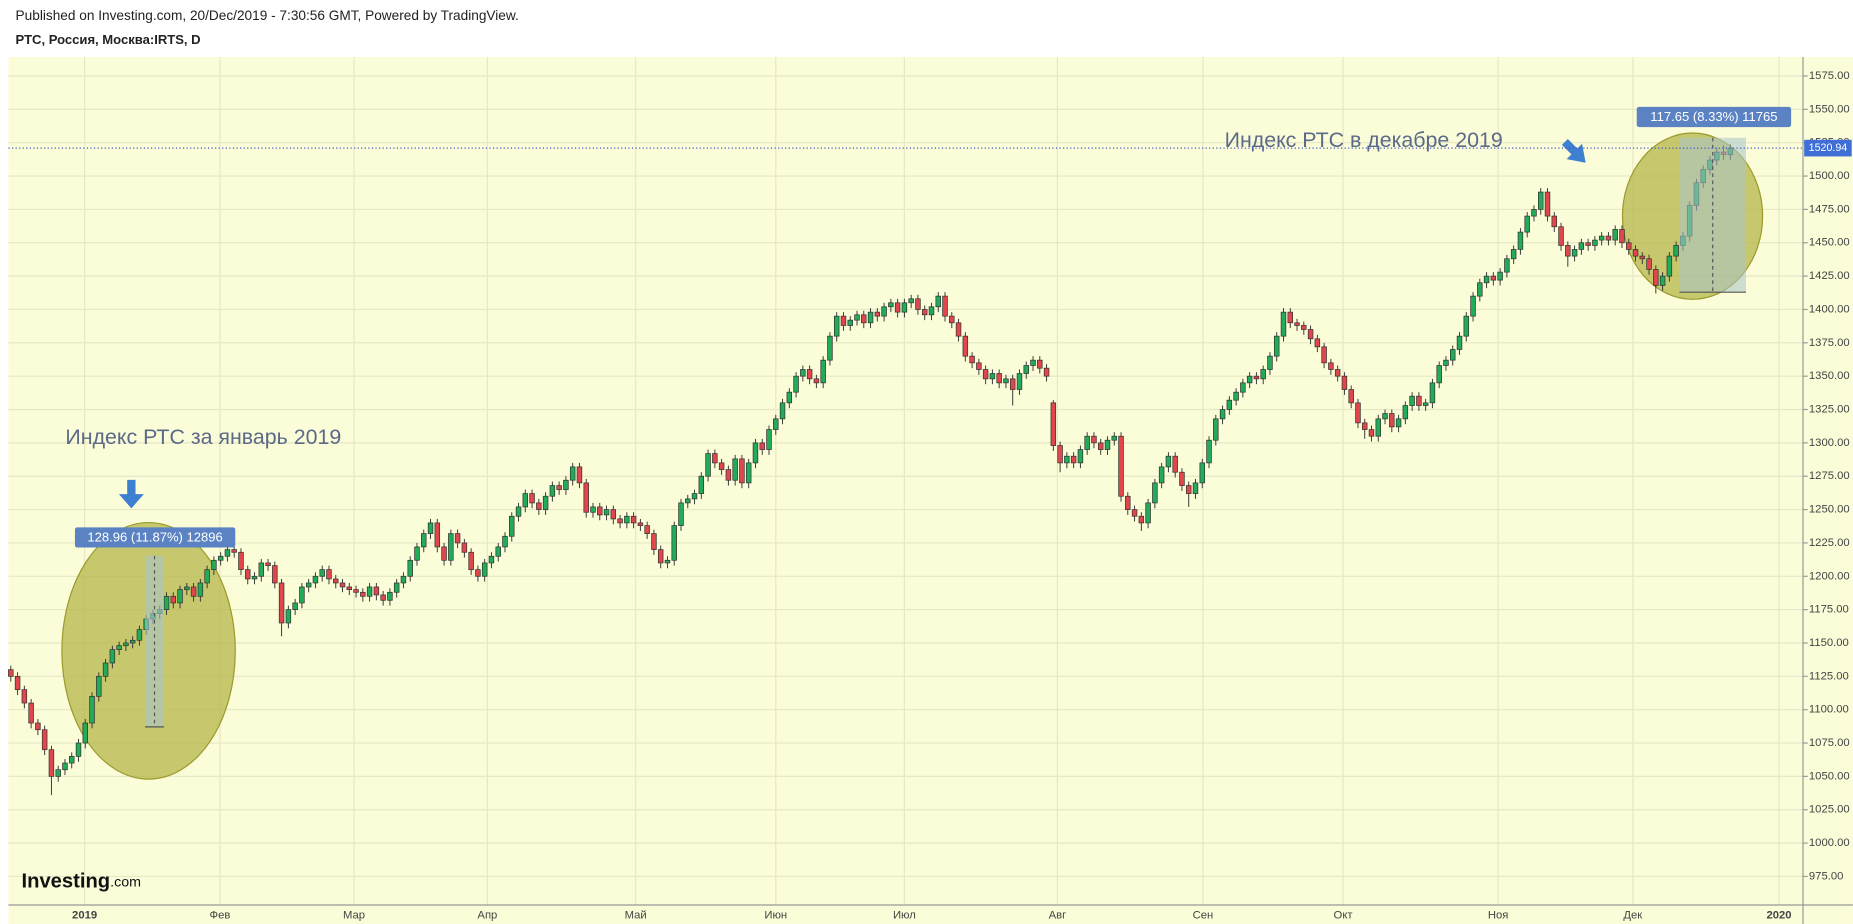  I want to click on y-tick-label: 1025.00, so click(1829, 810).